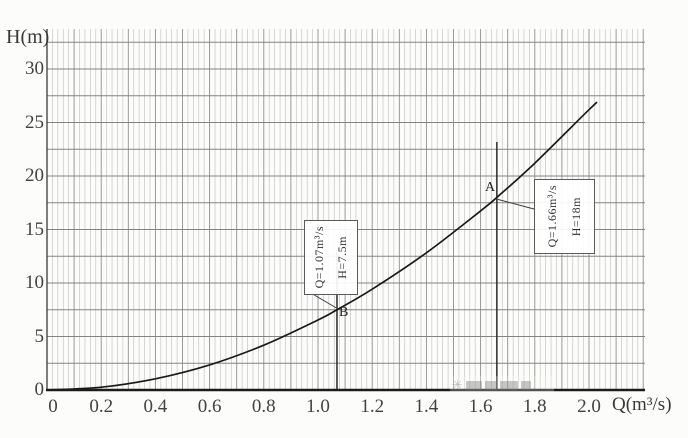 The image size is (688, 438). Describe the element at coordinates (490, 187) in the screenshot. I see `point-label-a: A` at that location.